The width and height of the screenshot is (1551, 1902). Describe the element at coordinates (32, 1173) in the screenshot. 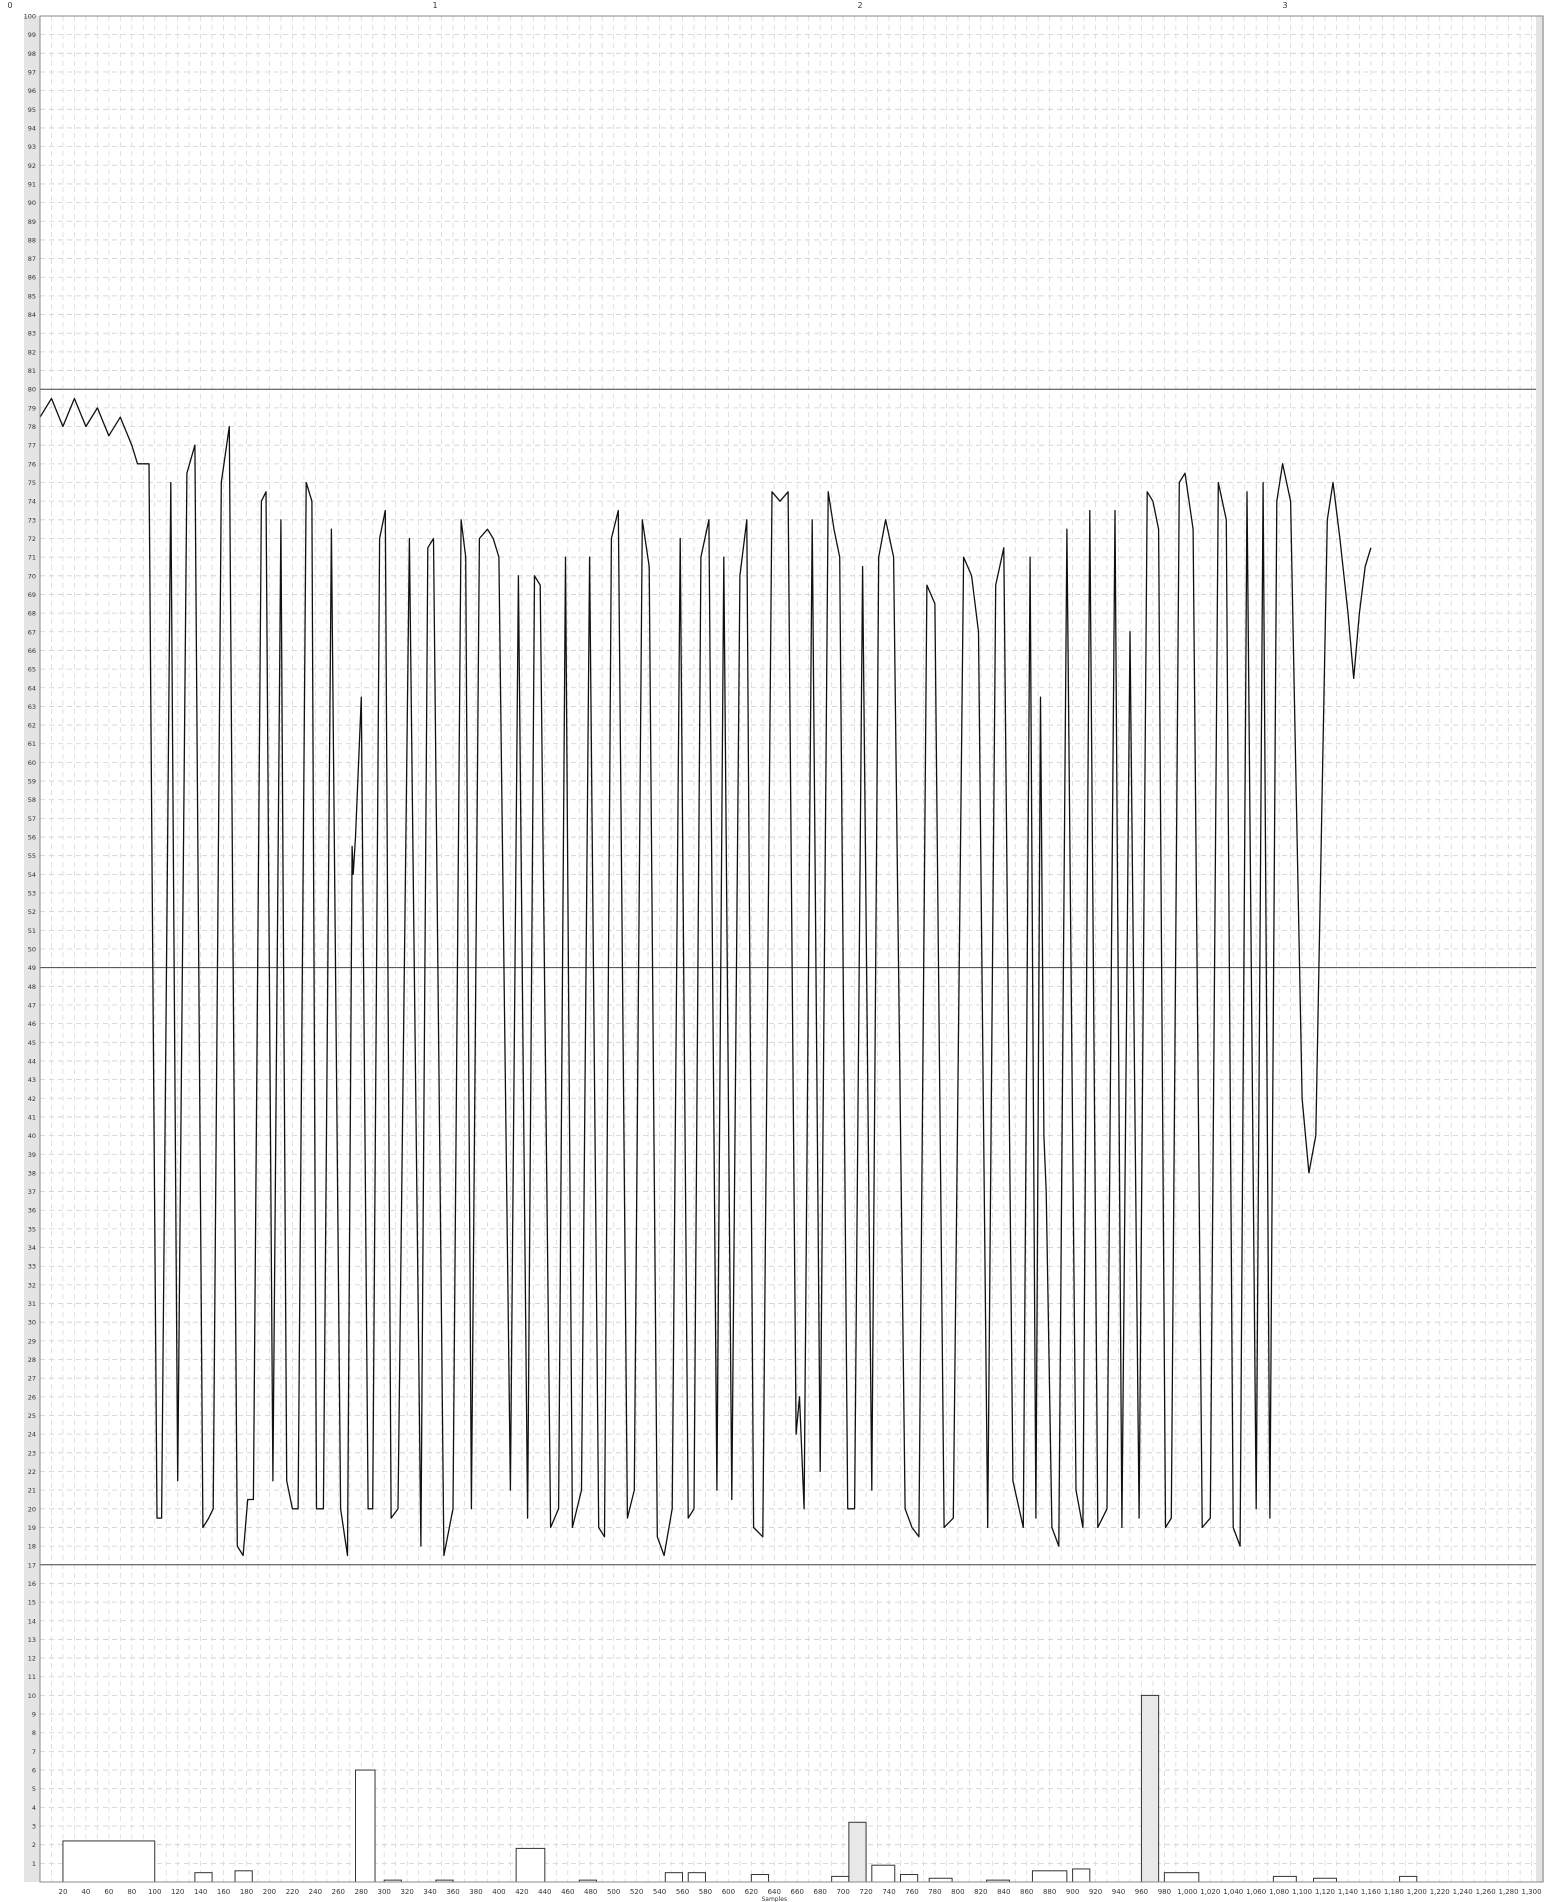

I see `y-tick-label: 38` at that location.